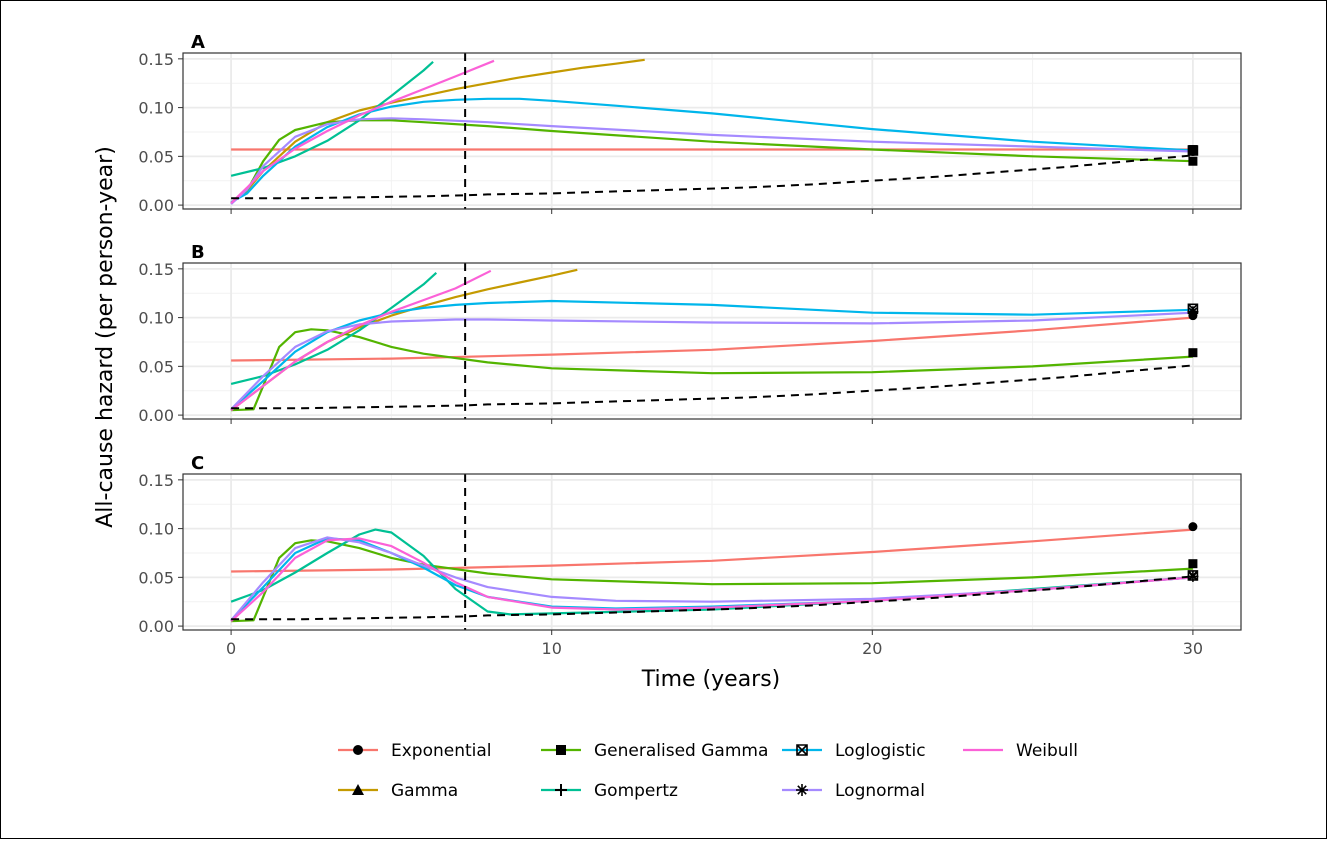 This screenshot has height=841, width=1329. Describe the element at coordinates (1193, 527) in the screenshot. I see `end-marker-circle` at that location.